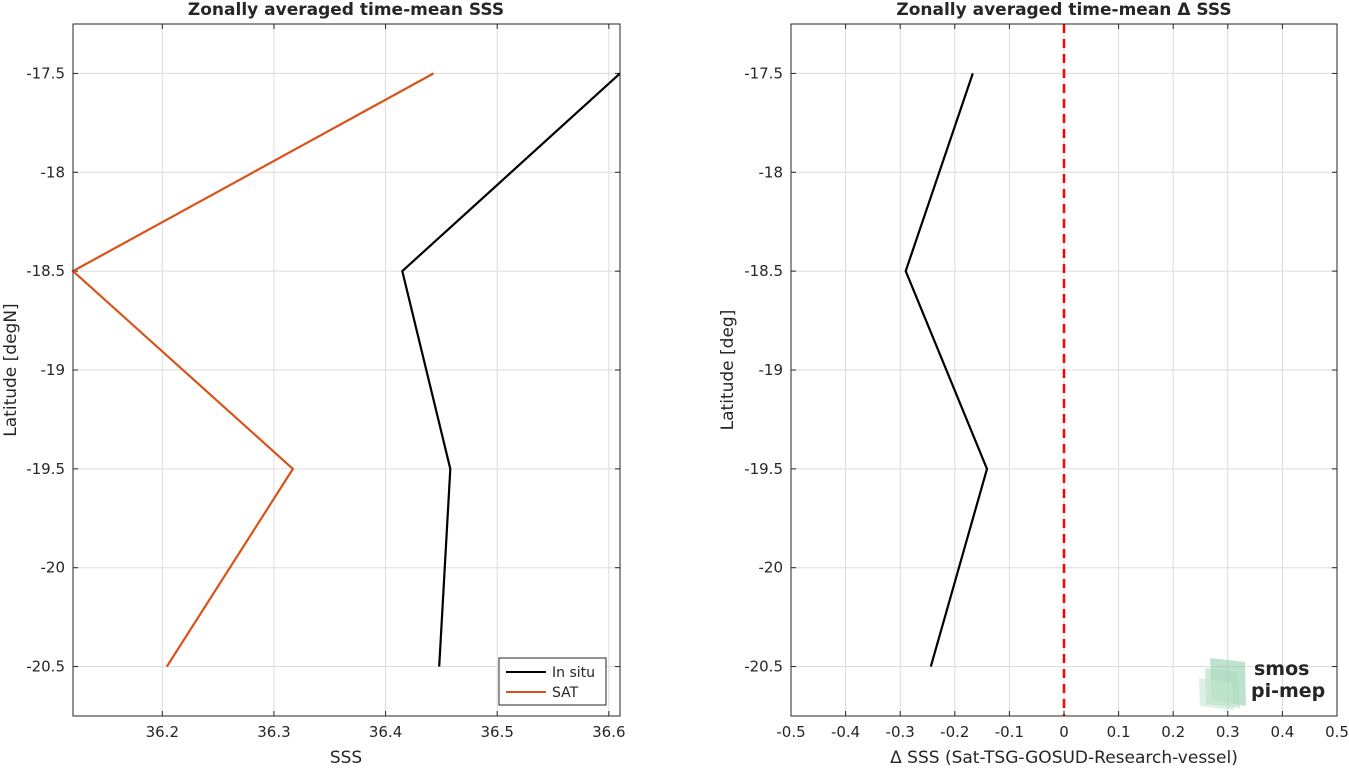 Image resolution: width=1349 pixels, height=769 pixels. I want to click on sss-x-tick-label: 36.6, so click(608, 732).